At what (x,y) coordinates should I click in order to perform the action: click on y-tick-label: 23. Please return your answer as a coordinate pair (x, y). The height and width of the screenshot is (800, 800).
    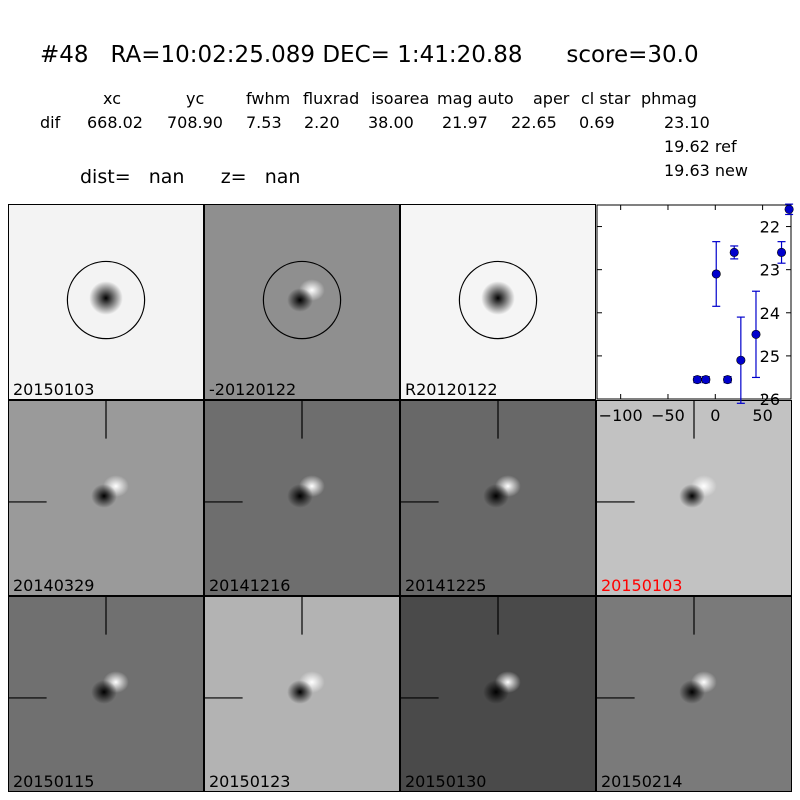
    Looking at the image, I should click on (770, 270).